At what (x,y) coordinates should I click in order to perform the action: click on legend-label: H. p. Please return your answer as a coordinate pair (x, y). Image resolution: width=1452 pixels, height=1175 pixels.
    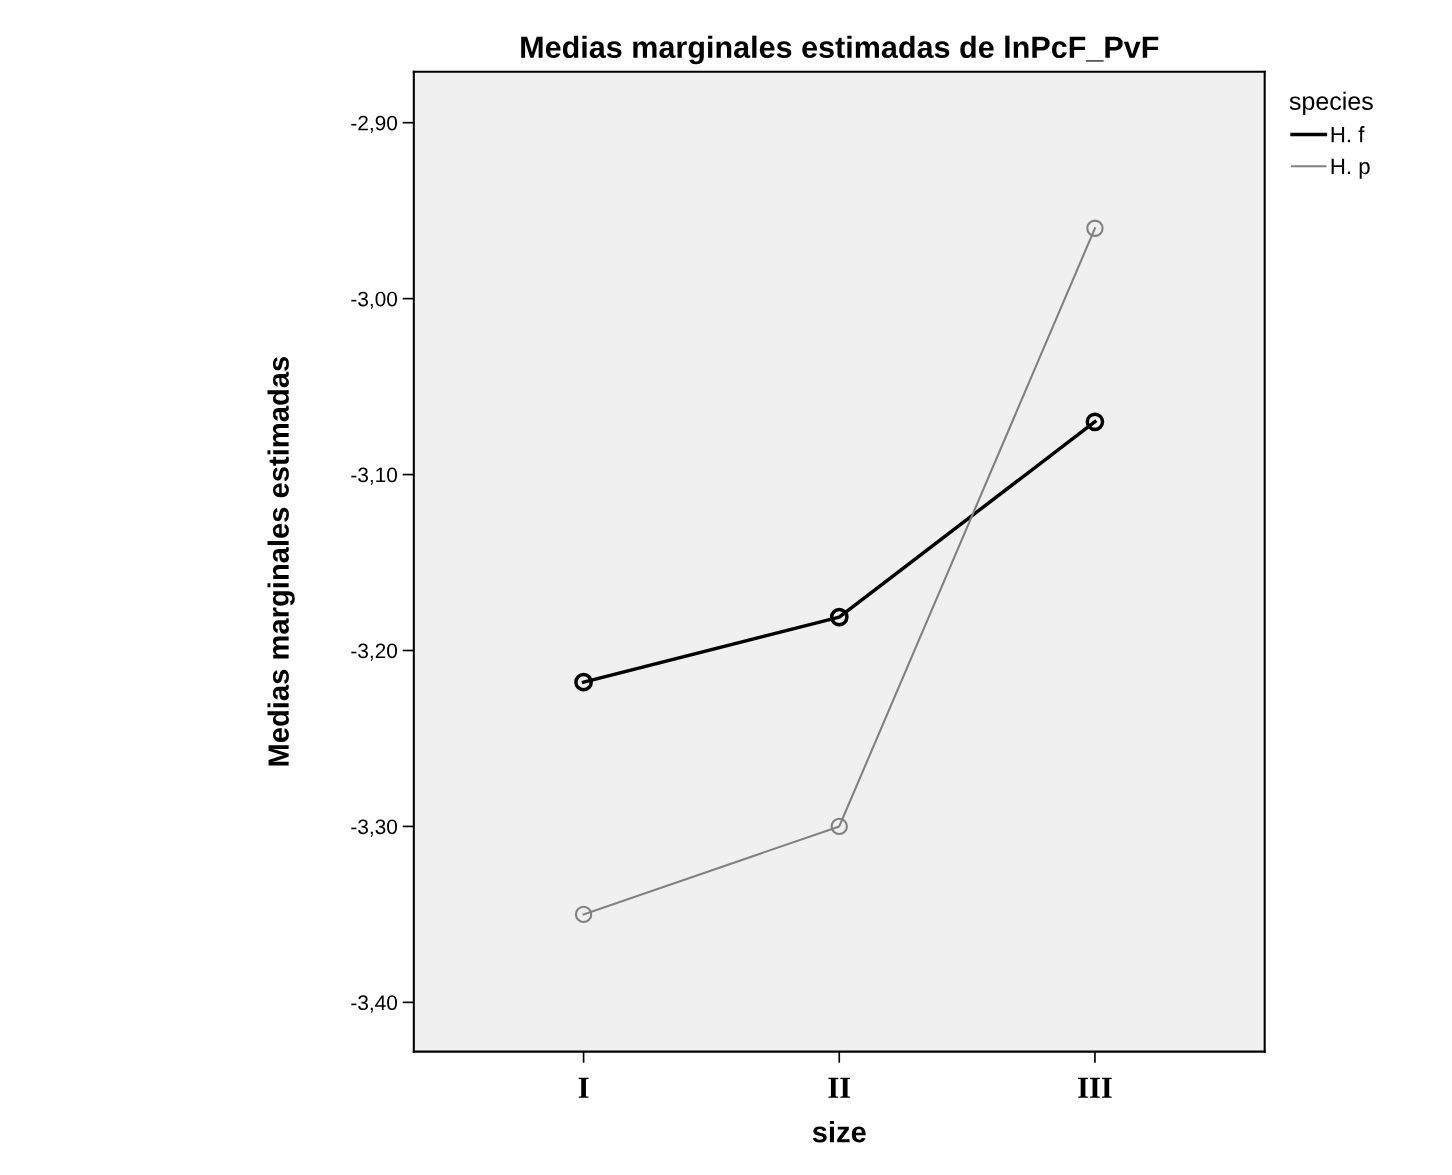
    Looking at the image, I should click on (1350, 168).